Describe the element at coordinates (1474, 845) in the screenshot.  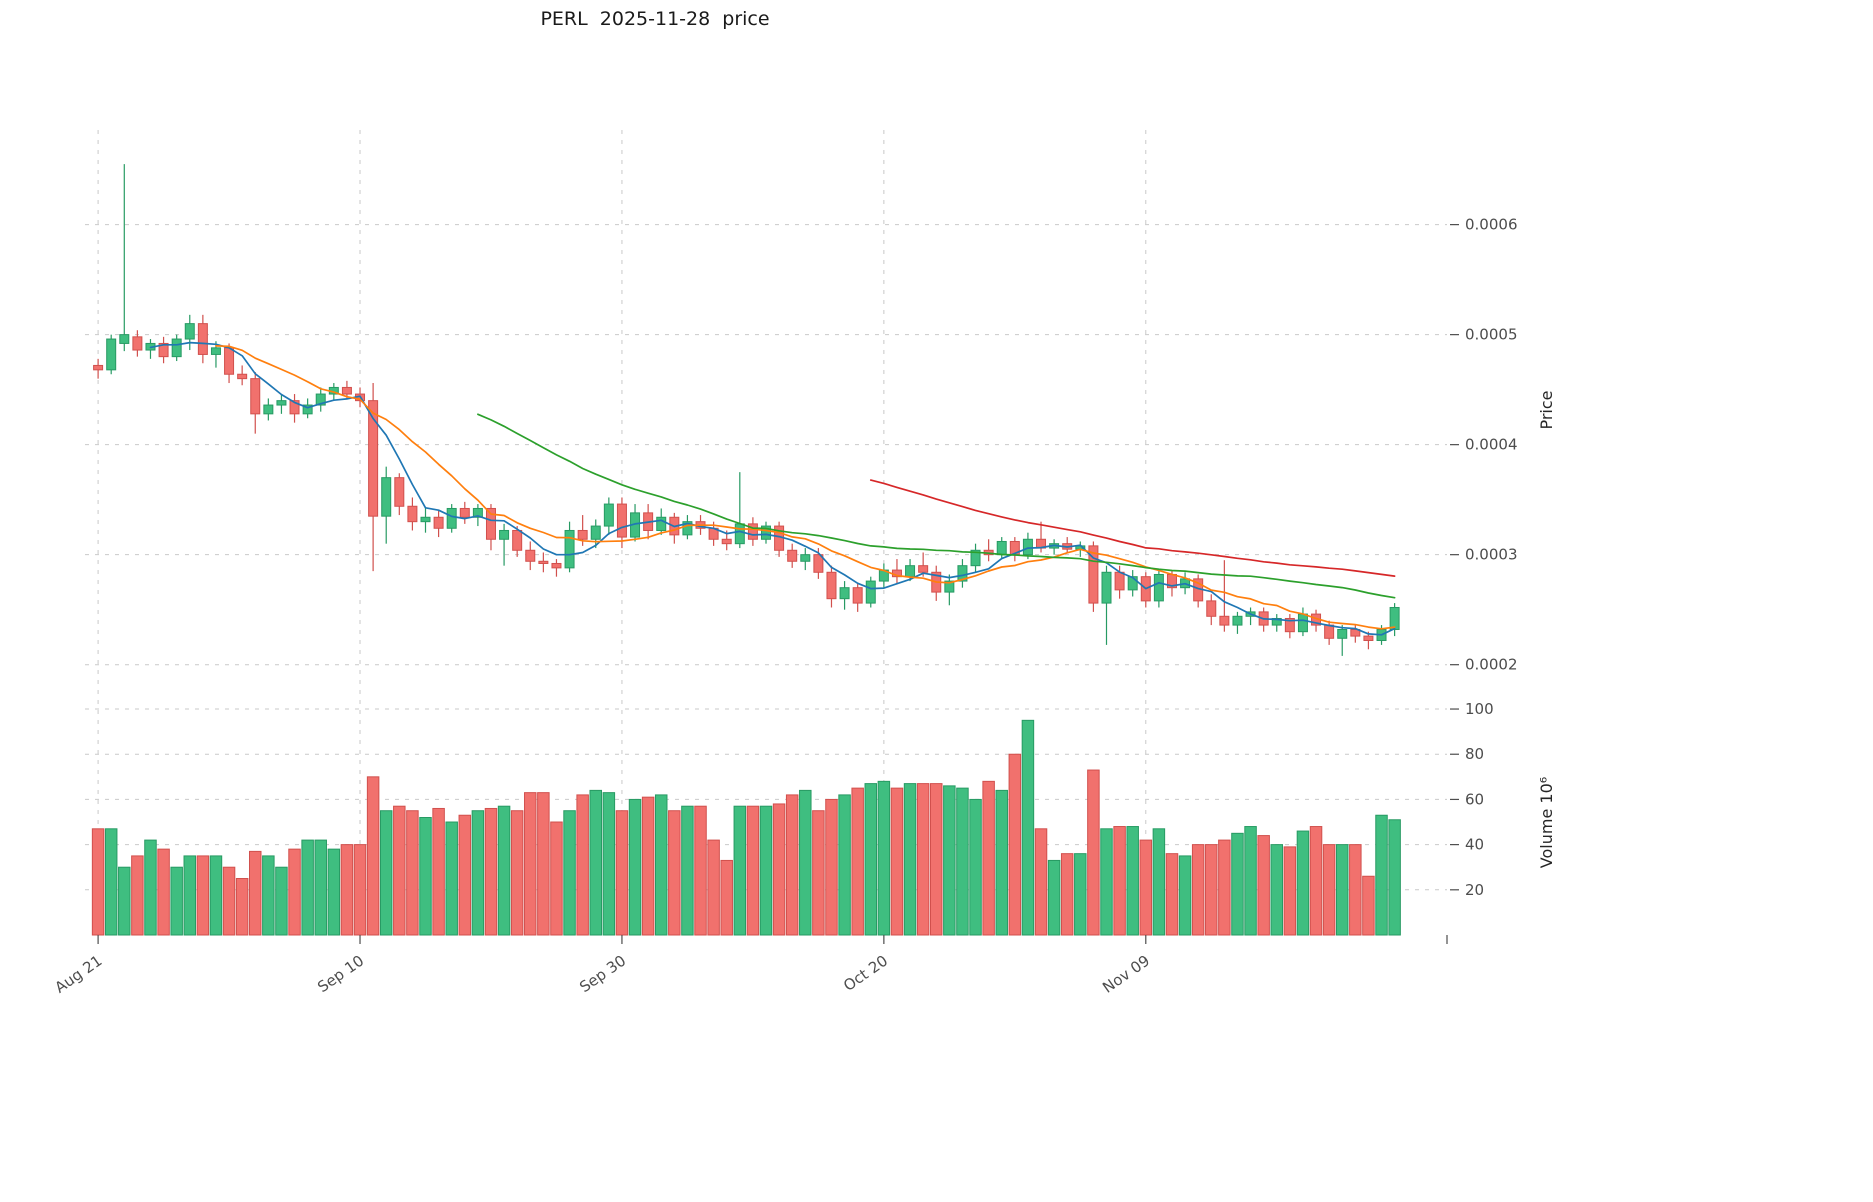
I see `volume-tick-label: 40` at that location.